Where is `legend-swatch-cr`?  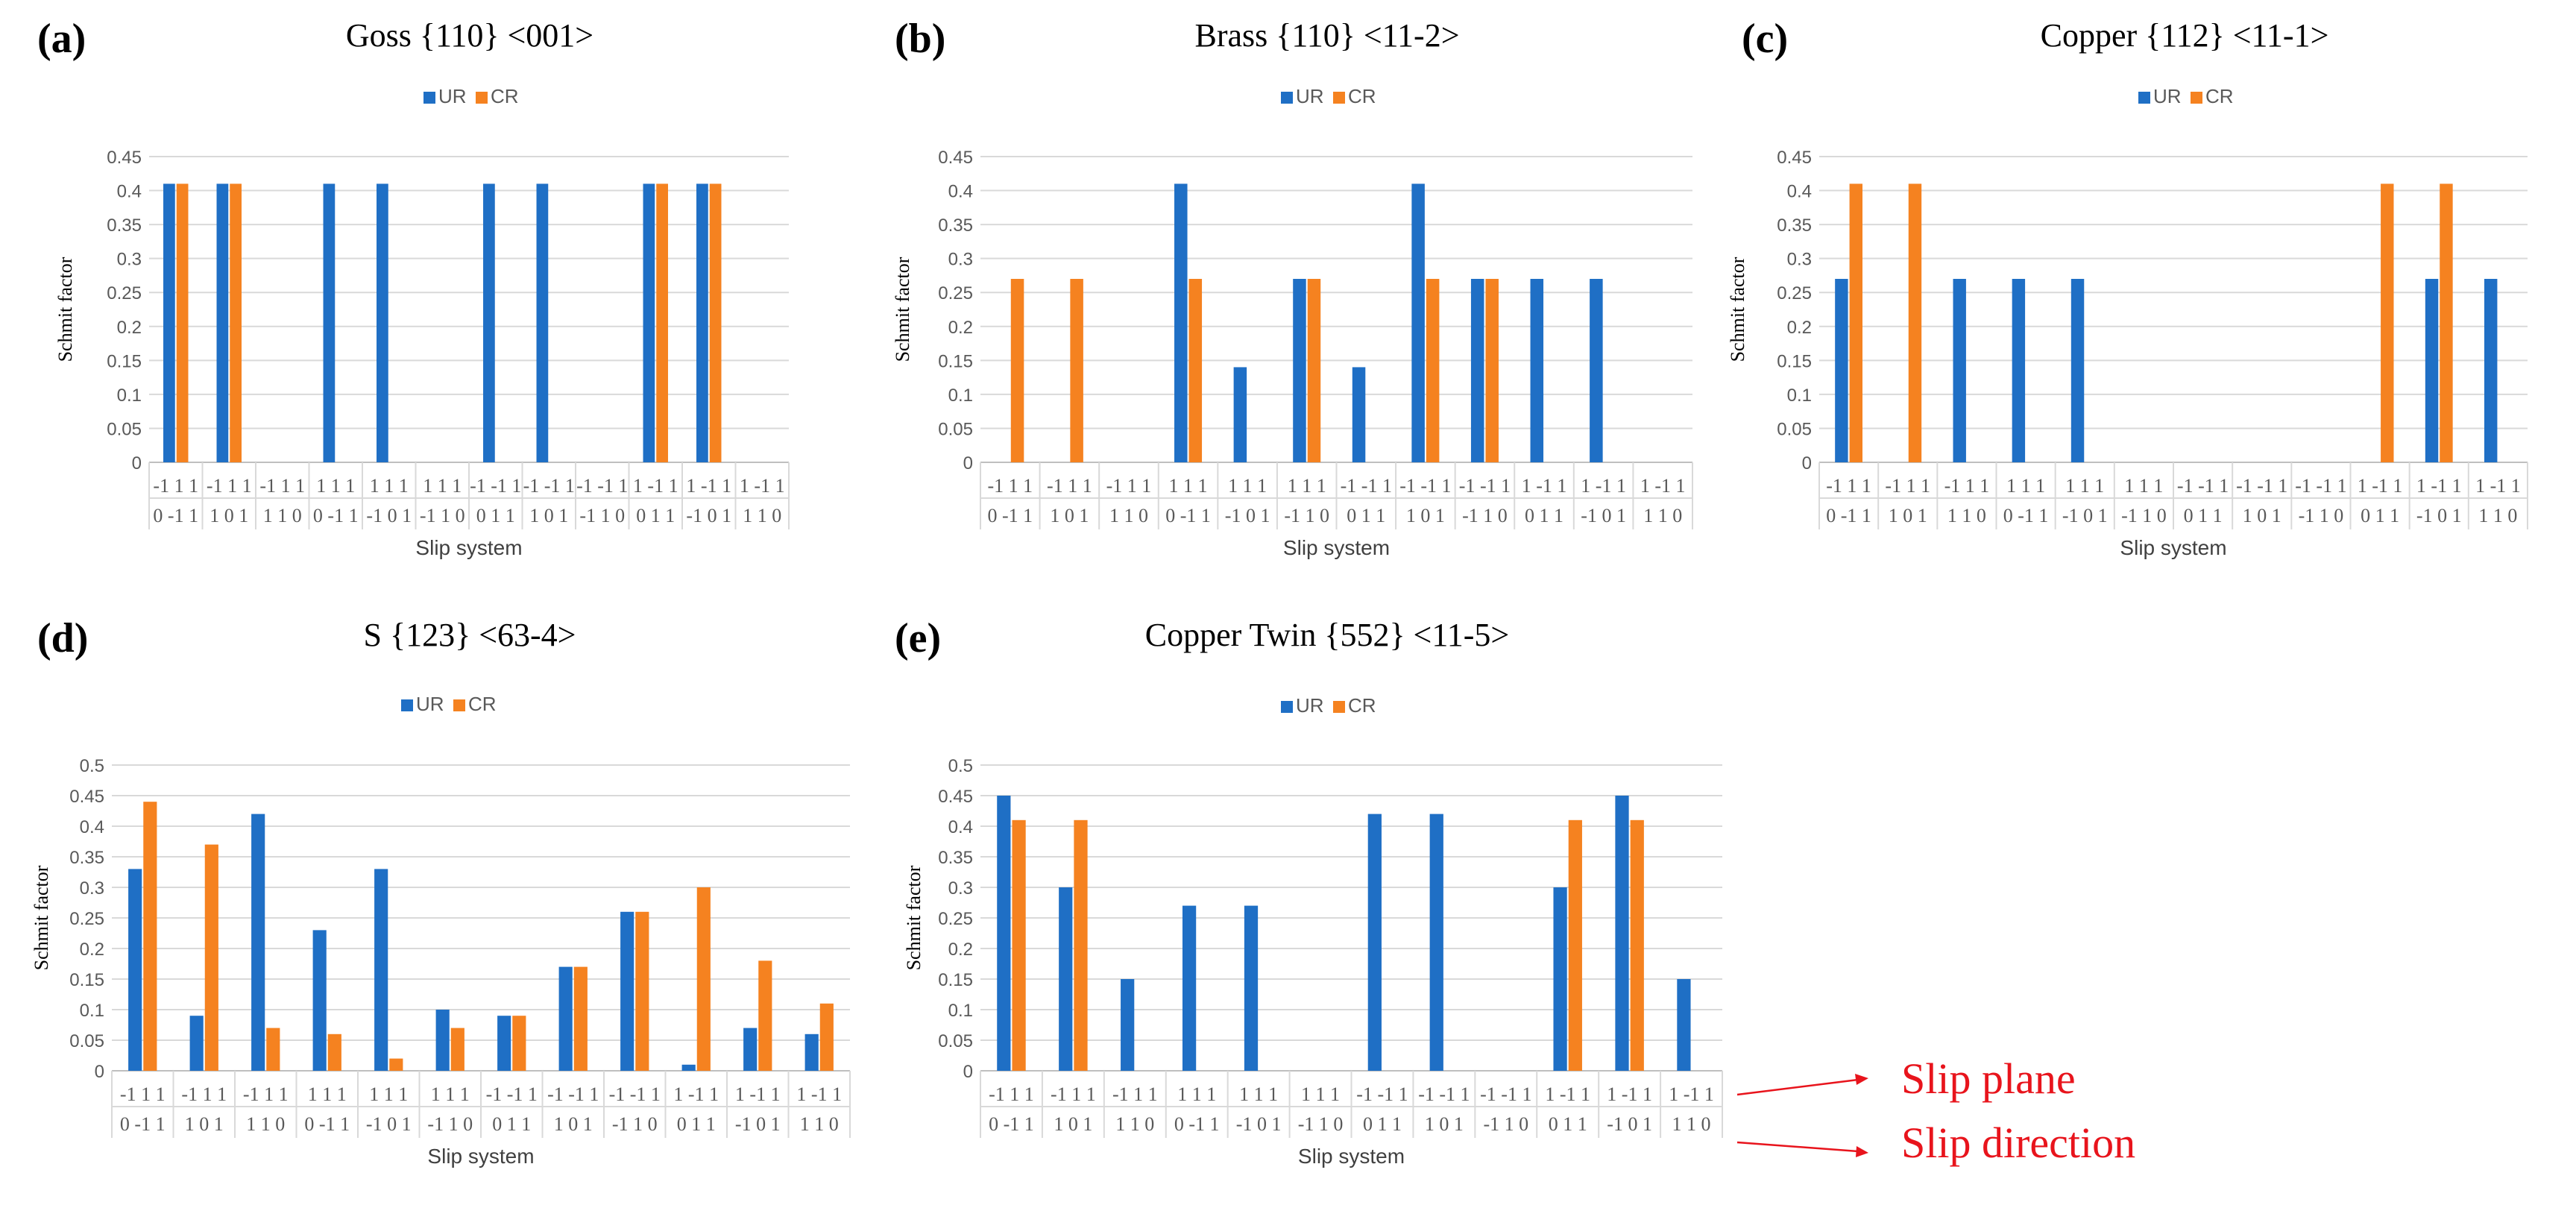
legend-swatch-cr is located at coordinates (482, 98).